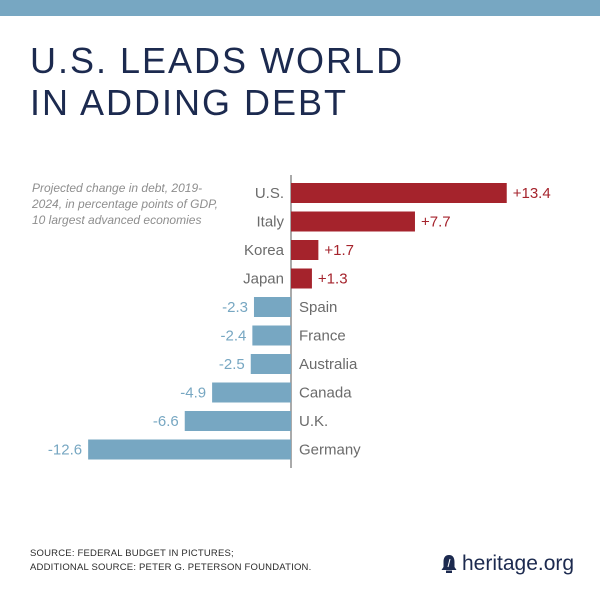 The image size is (600, 600). I want to click on bar-japan, so click(301, 278).